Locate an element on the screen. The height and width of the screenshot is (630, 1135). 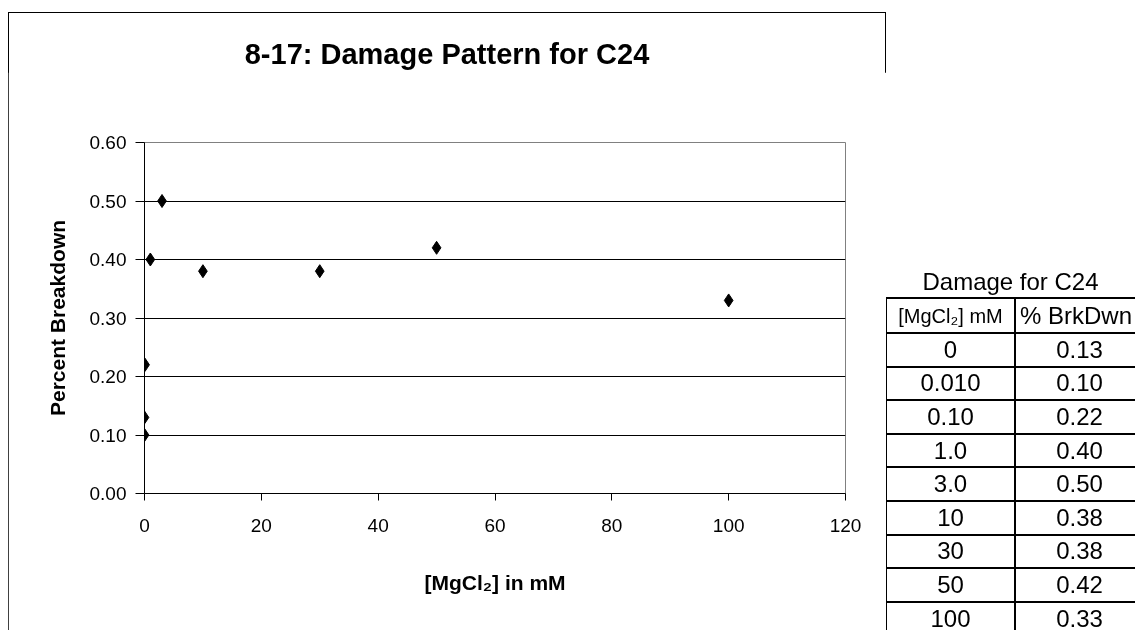
x-tick-label: 0 is located at coordinates (144, 525).